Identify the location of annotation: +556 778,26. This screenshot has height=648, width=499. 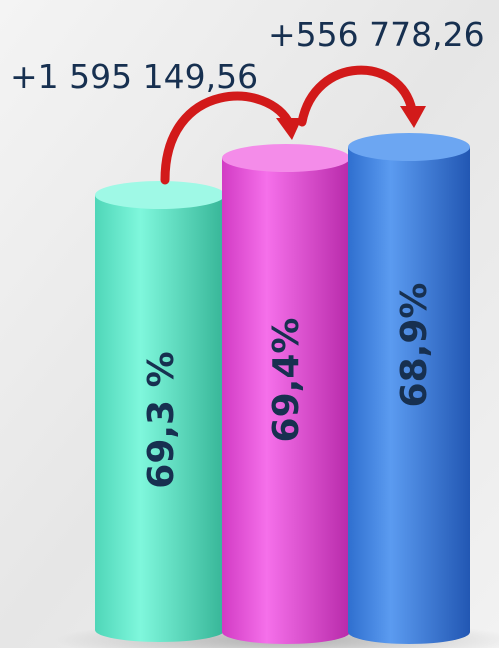
(376, 34).